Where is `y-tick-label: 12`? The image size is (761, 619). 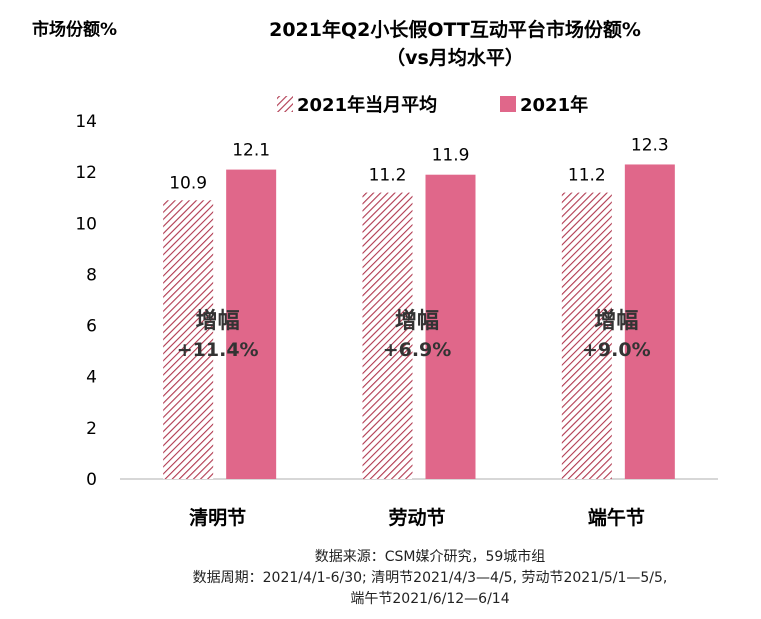
y-tick-label: 12 is located at coordinates (86, 173).